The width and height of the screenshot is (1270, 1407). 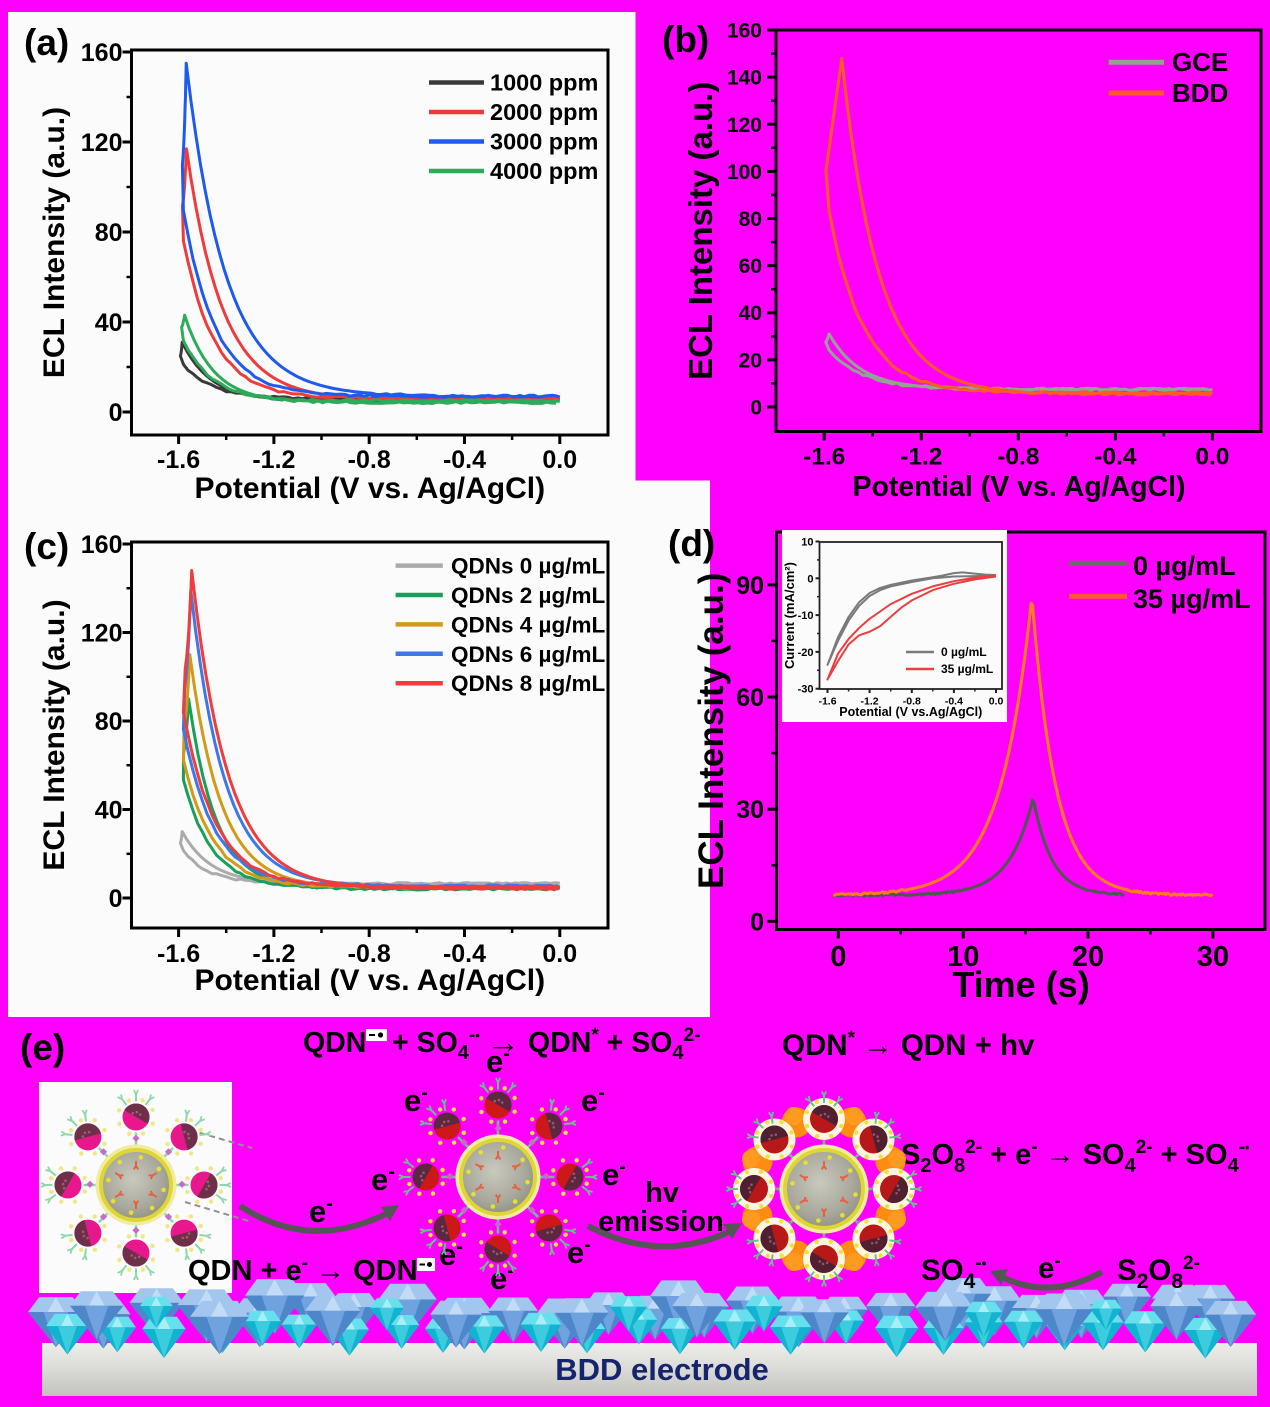 I want to click on svg-text: Current (mA/cm²), so click(x=789, y=615).